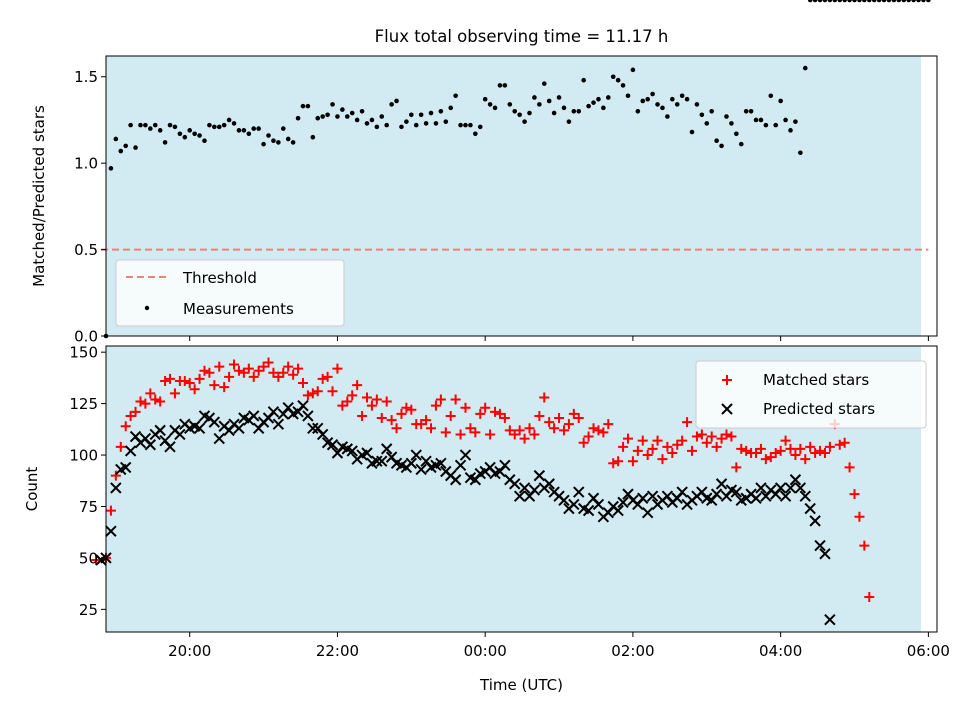 The image size is (960, 720). Describe the element at coordinates (86, 337) in the screenshot. I see `y-tick-label: 0.0` at that location.